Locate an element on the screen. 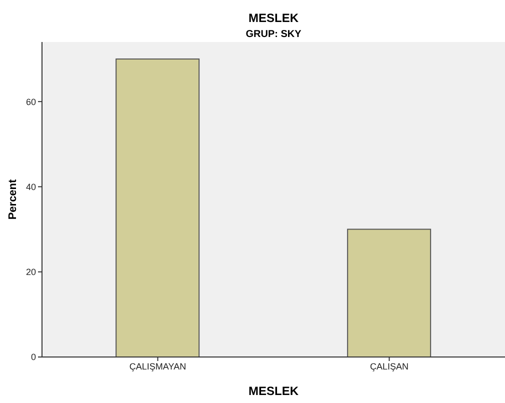 The height and width of the screenshot is (403, 505). x-tick-label: ÇALIŞAN is located at coordinates (389, 366).